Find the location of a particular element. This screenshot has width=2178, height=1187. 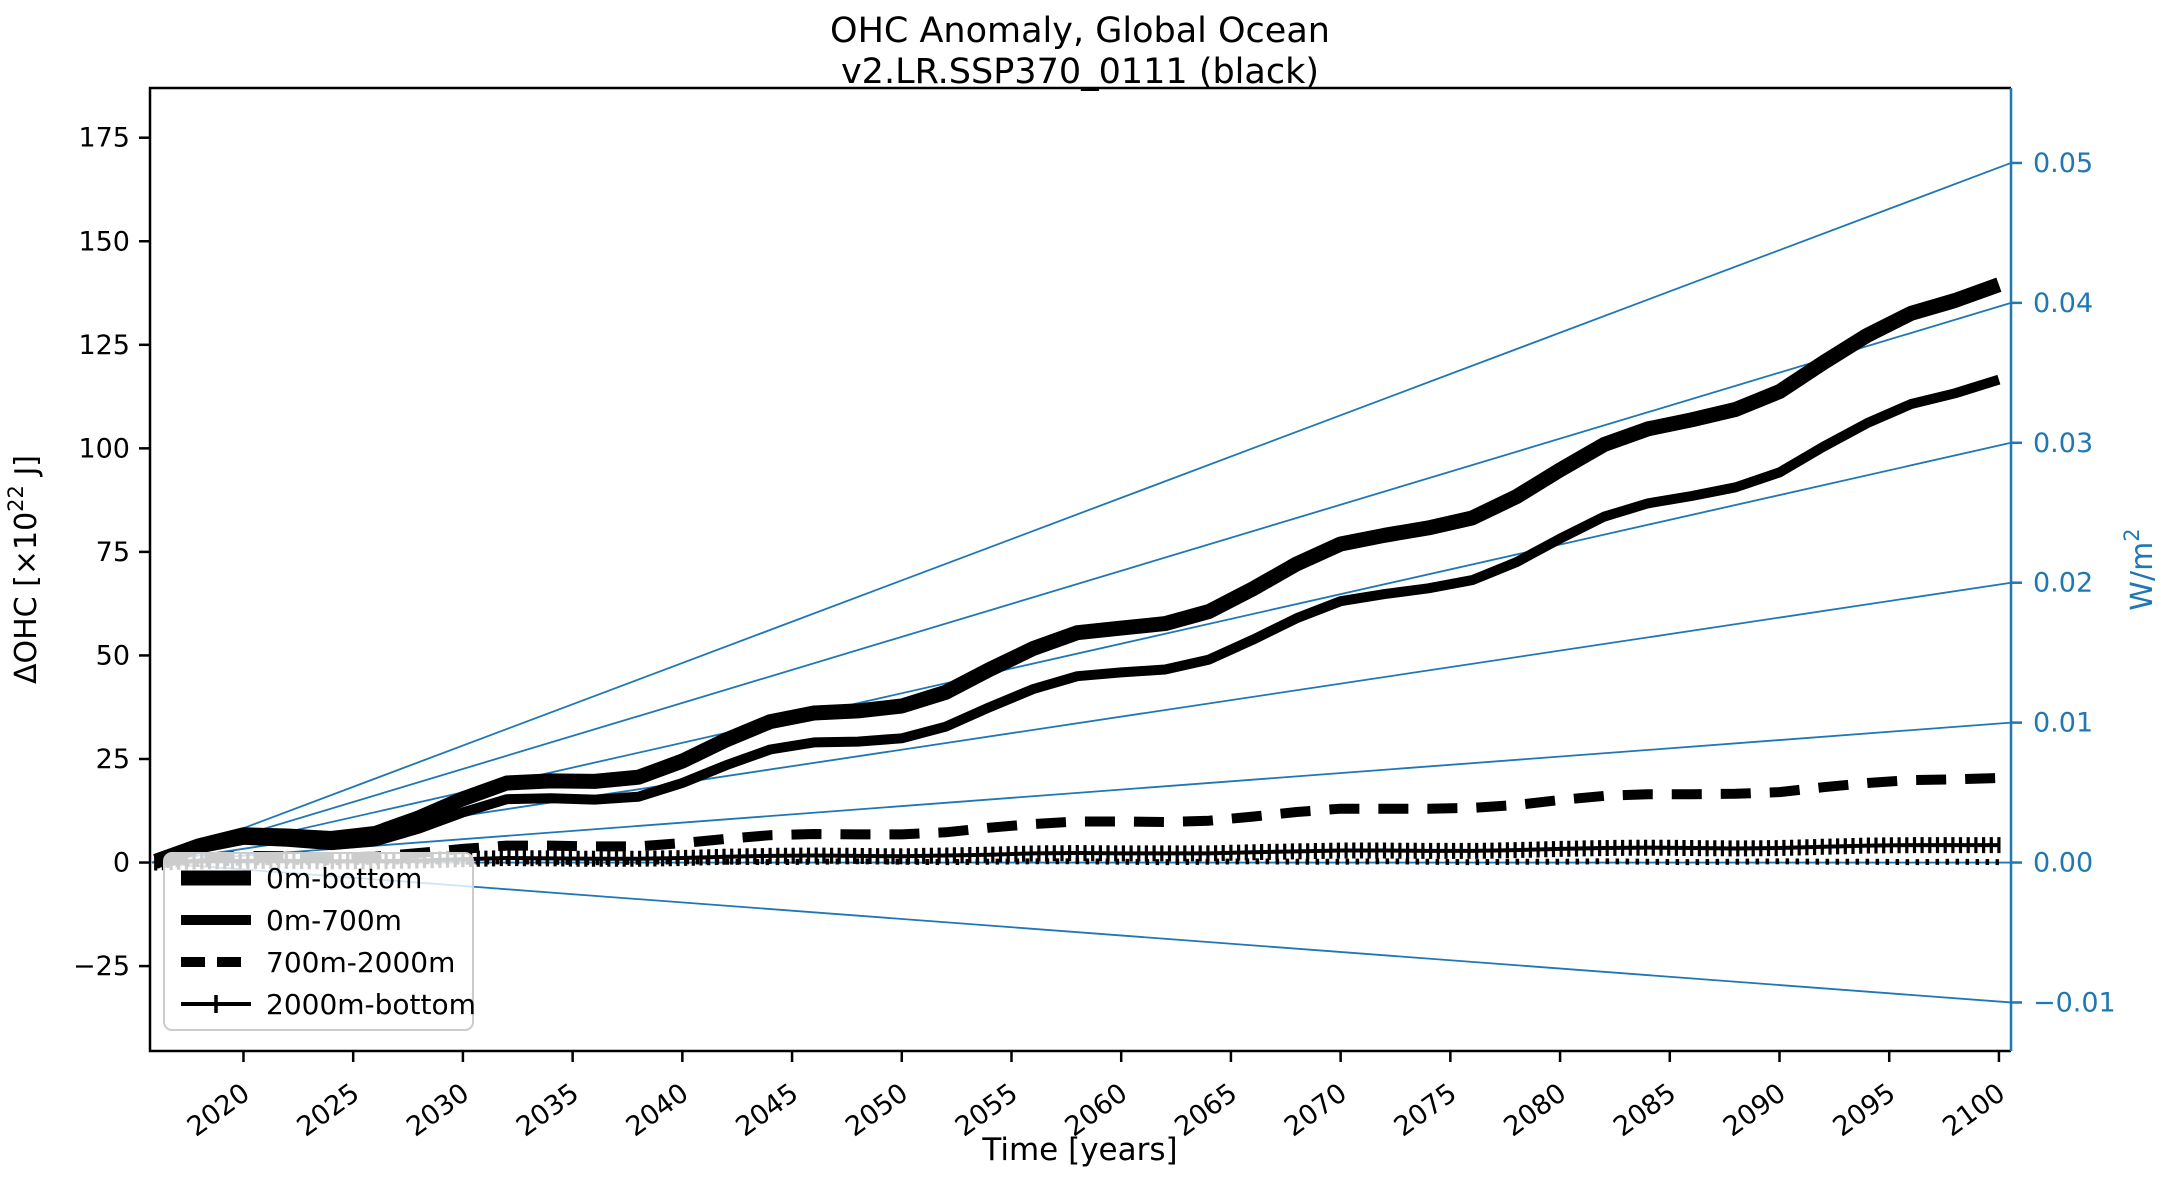

y-left-tick-label: −25 is located at coordinates (101, 966).